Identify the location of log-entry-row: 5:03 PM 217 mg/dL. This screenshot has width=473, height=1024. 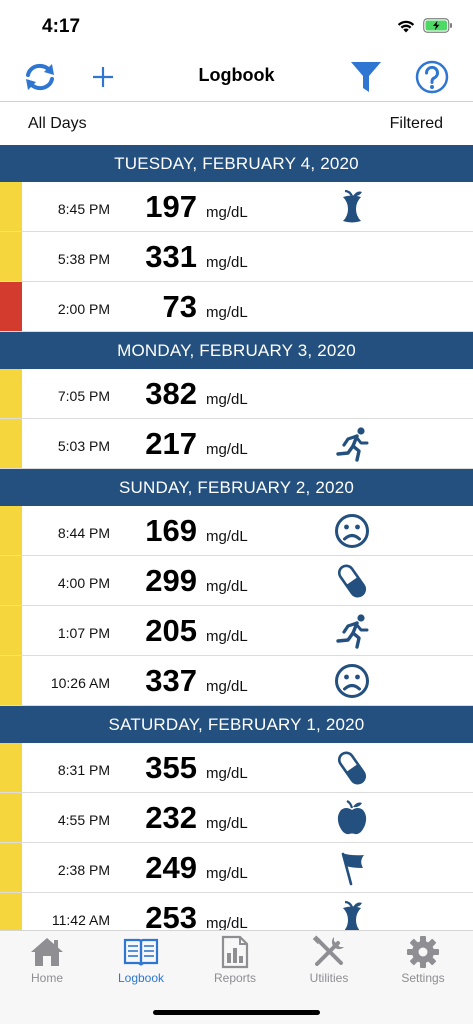
(236, 444).